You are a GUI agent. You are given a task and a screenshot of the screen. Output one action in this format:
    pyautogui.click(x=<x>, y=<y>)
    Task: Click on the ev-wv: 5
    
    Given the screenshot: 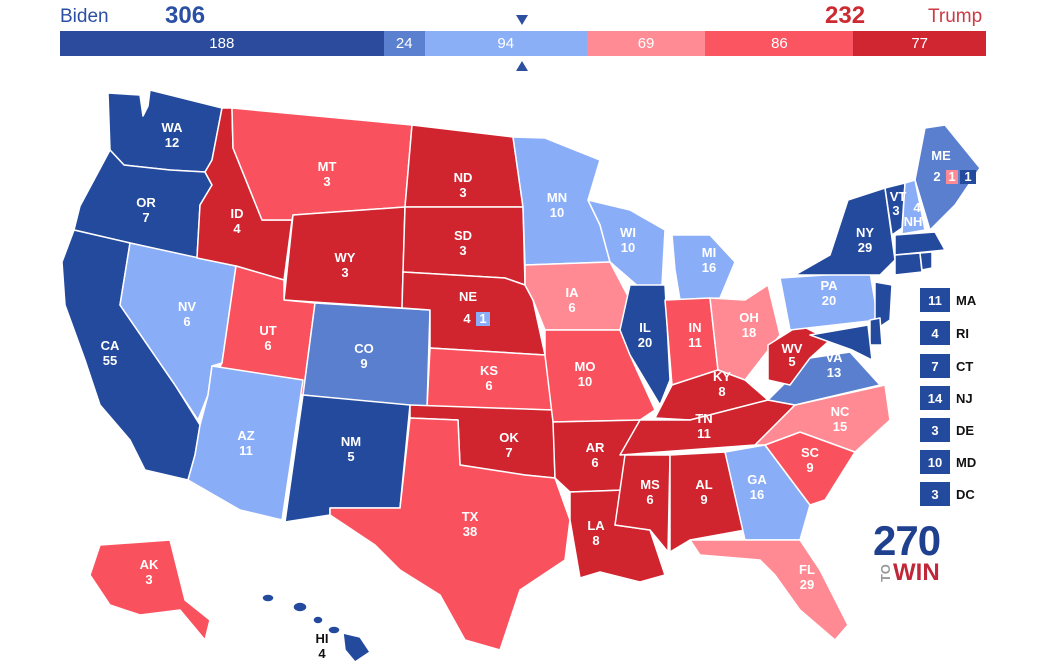 What is the action you would take?
    pyautogui.click(x=791, y=361)
    